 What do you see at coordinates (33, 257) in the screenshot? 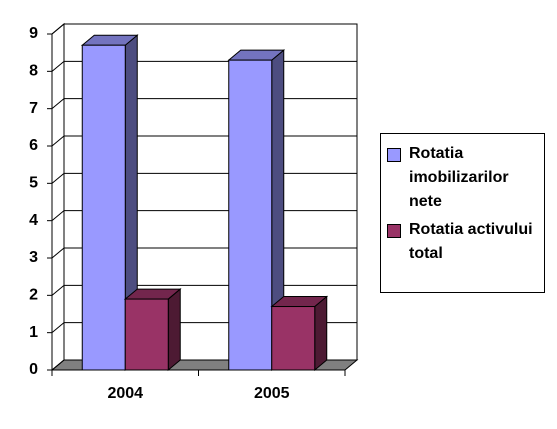
I see `y-tick-label: 3` at bounding box center [33, 257].